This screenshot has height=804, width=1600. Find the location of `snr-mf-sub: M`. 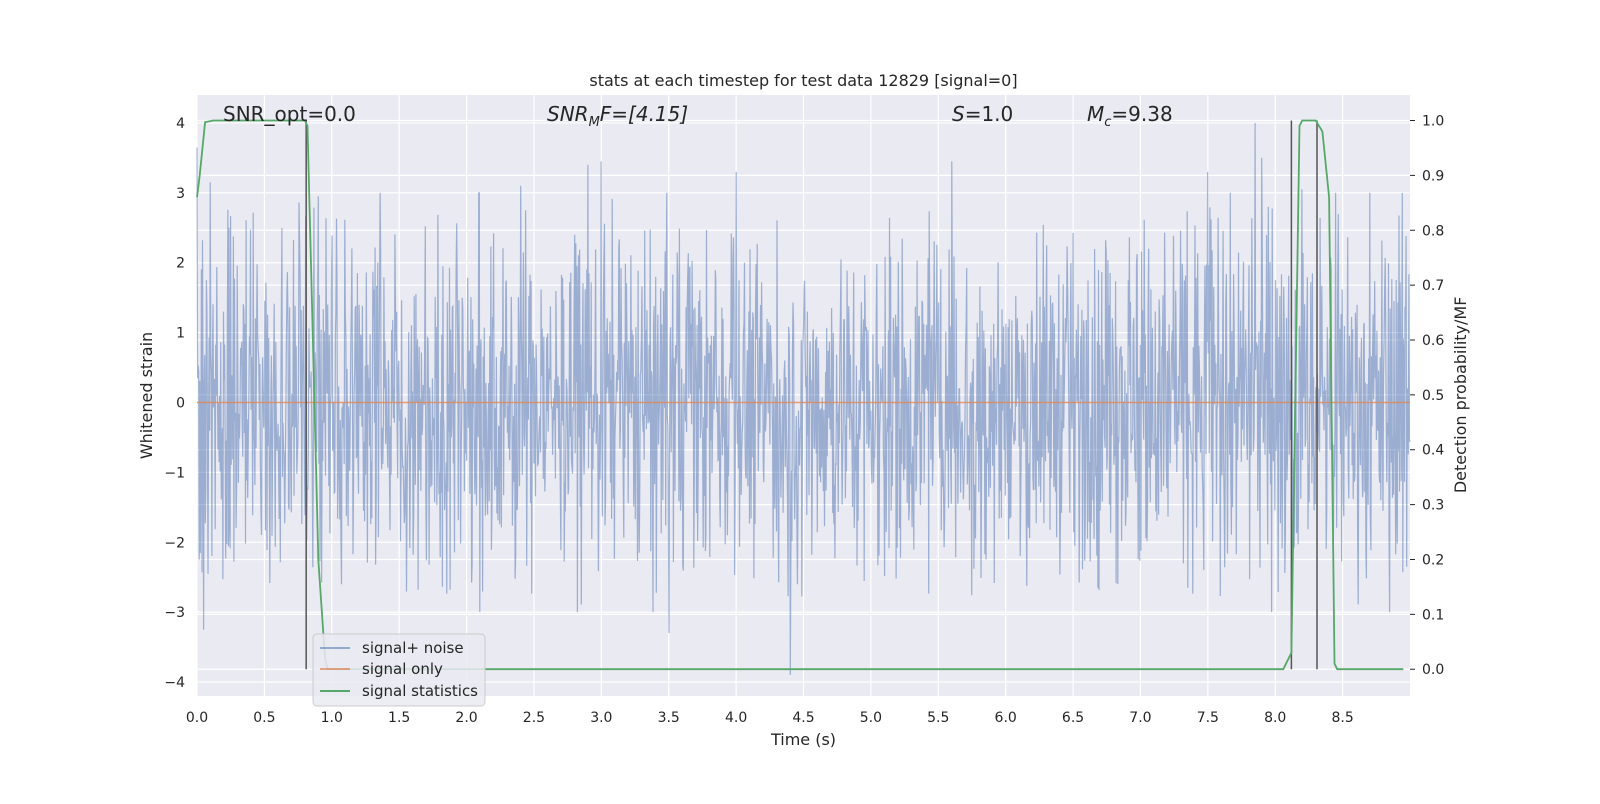

snr-mf-sub: M is located at coordinates (594, 122).